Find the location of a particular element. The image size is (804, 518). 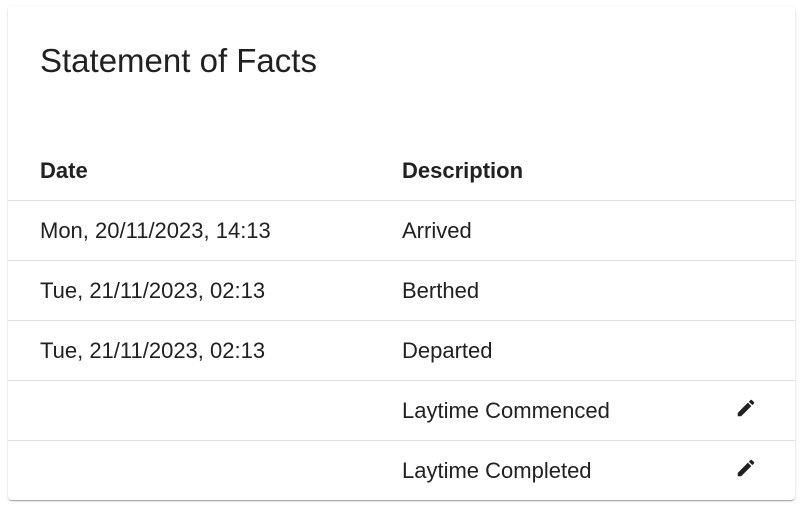

column-header-date: Date is located at coordinates (189, 171).